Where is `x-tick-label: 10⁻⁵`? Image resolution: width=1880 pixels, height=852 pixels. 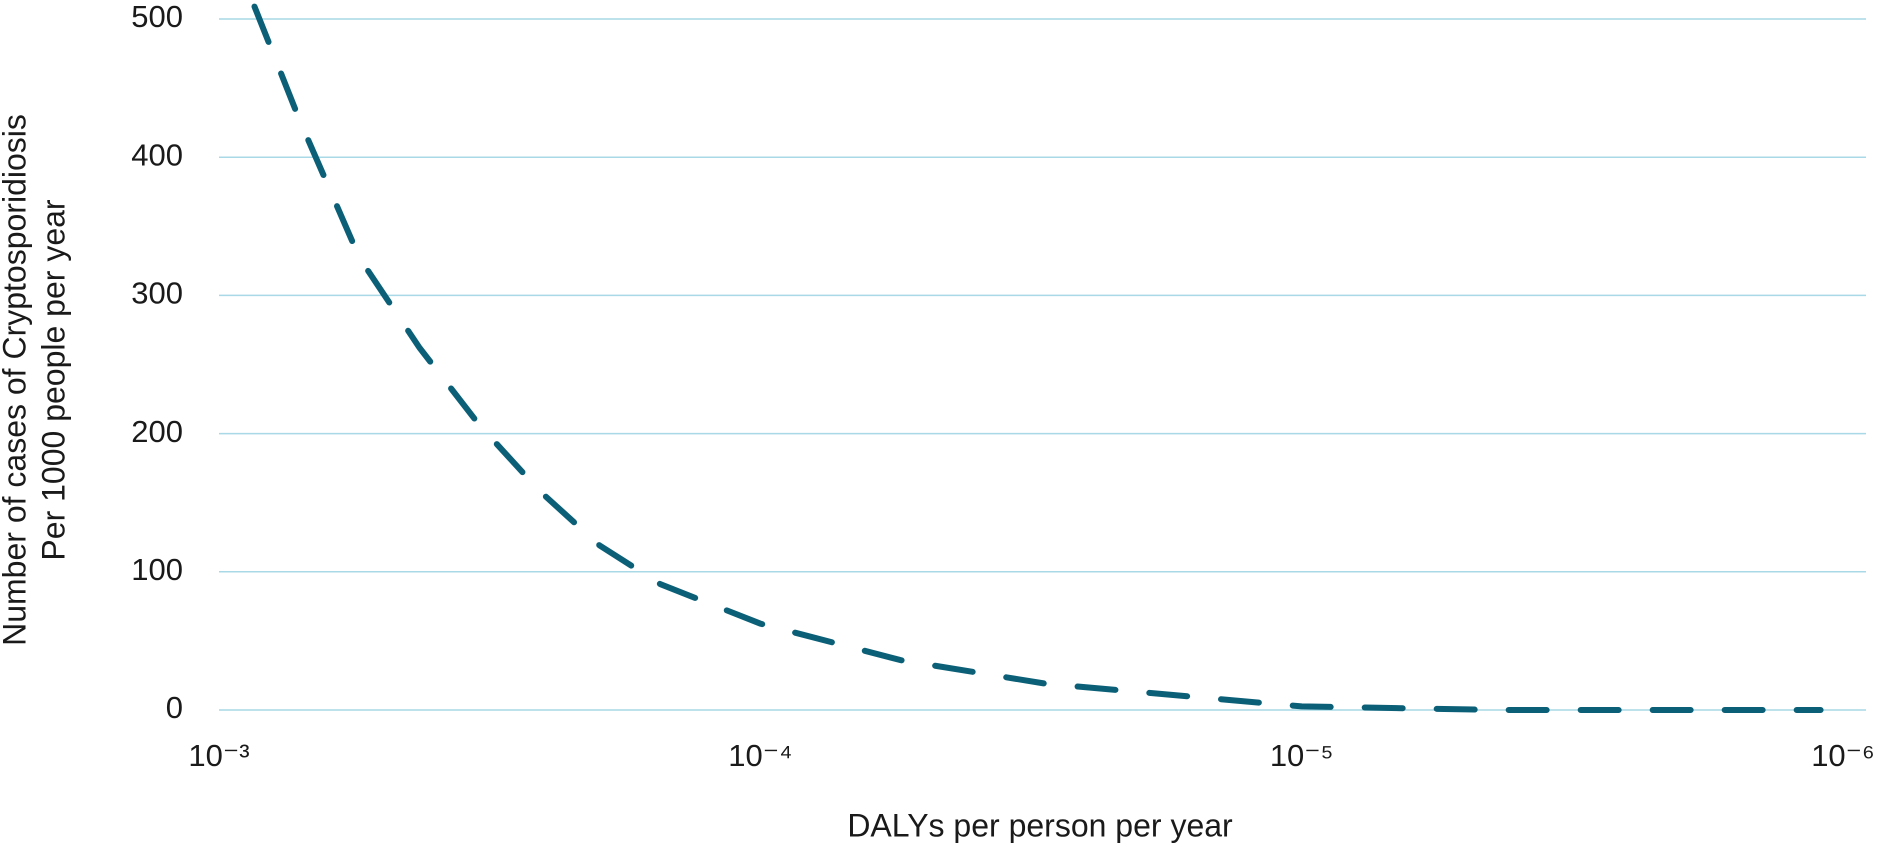
x-tick-label: 10⁻⁵ is located at coordinates (1302, 755).